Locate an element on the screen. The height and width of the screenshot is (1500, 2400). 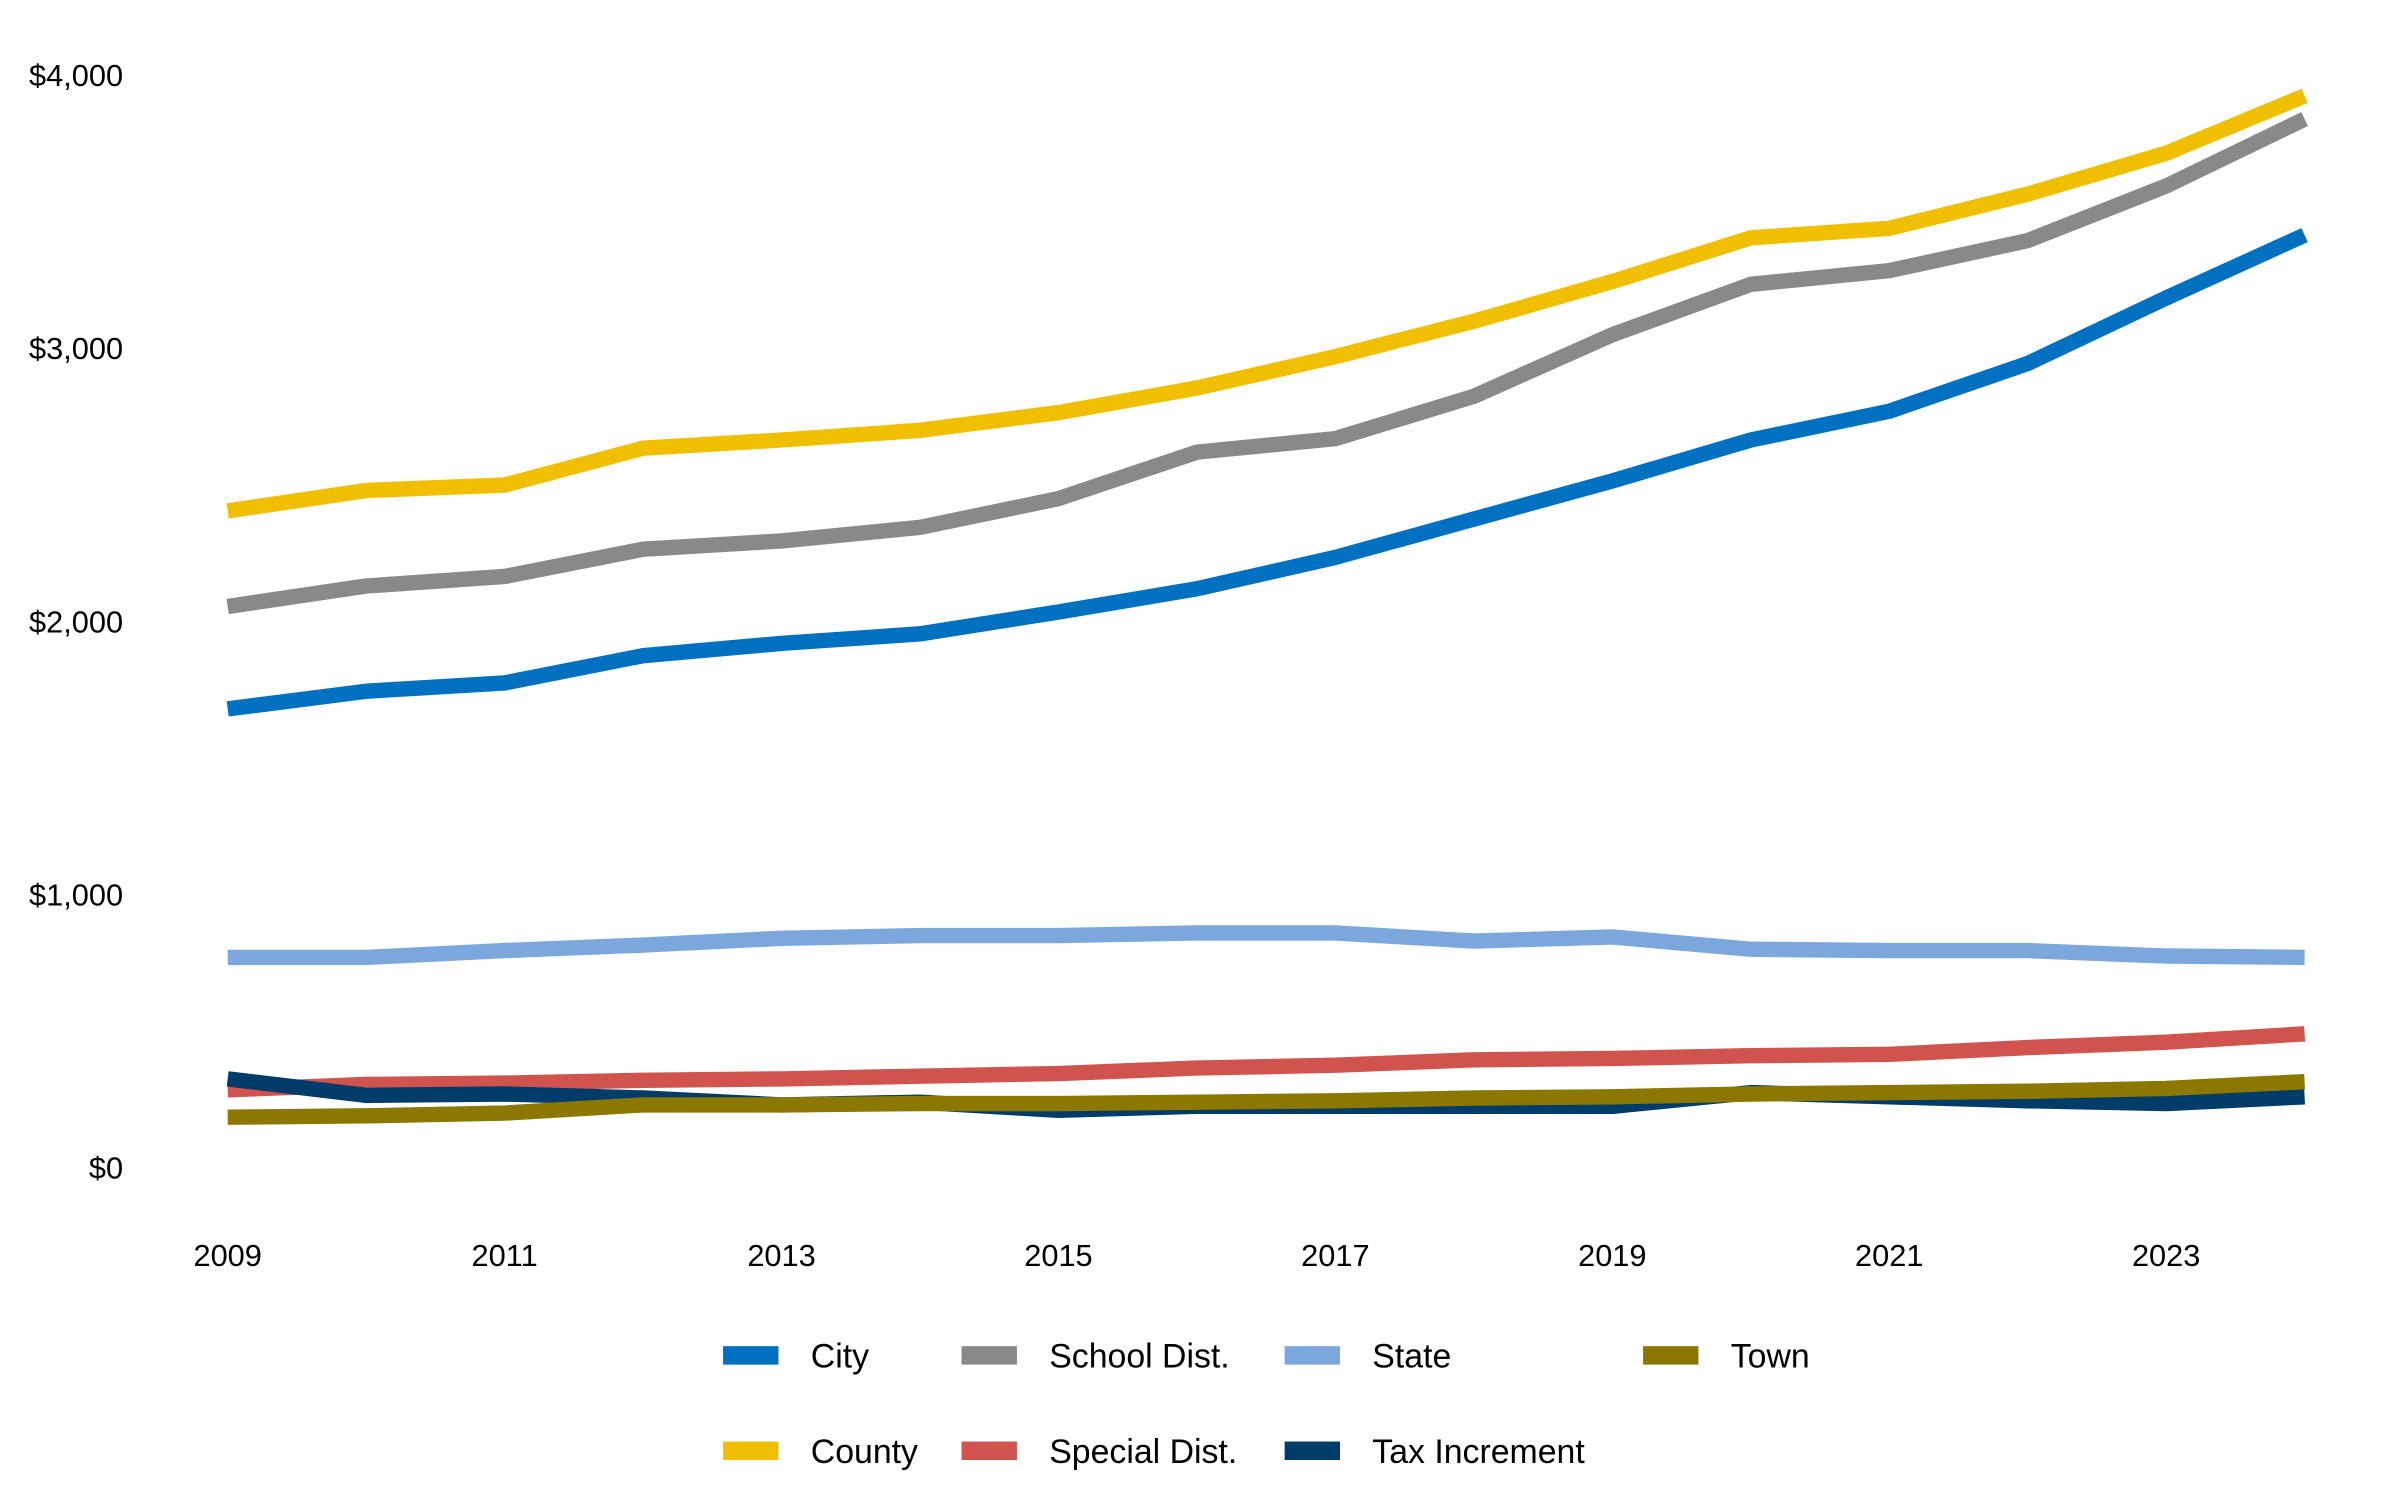
legend-item: State is located at coordinates (1367, 1357).